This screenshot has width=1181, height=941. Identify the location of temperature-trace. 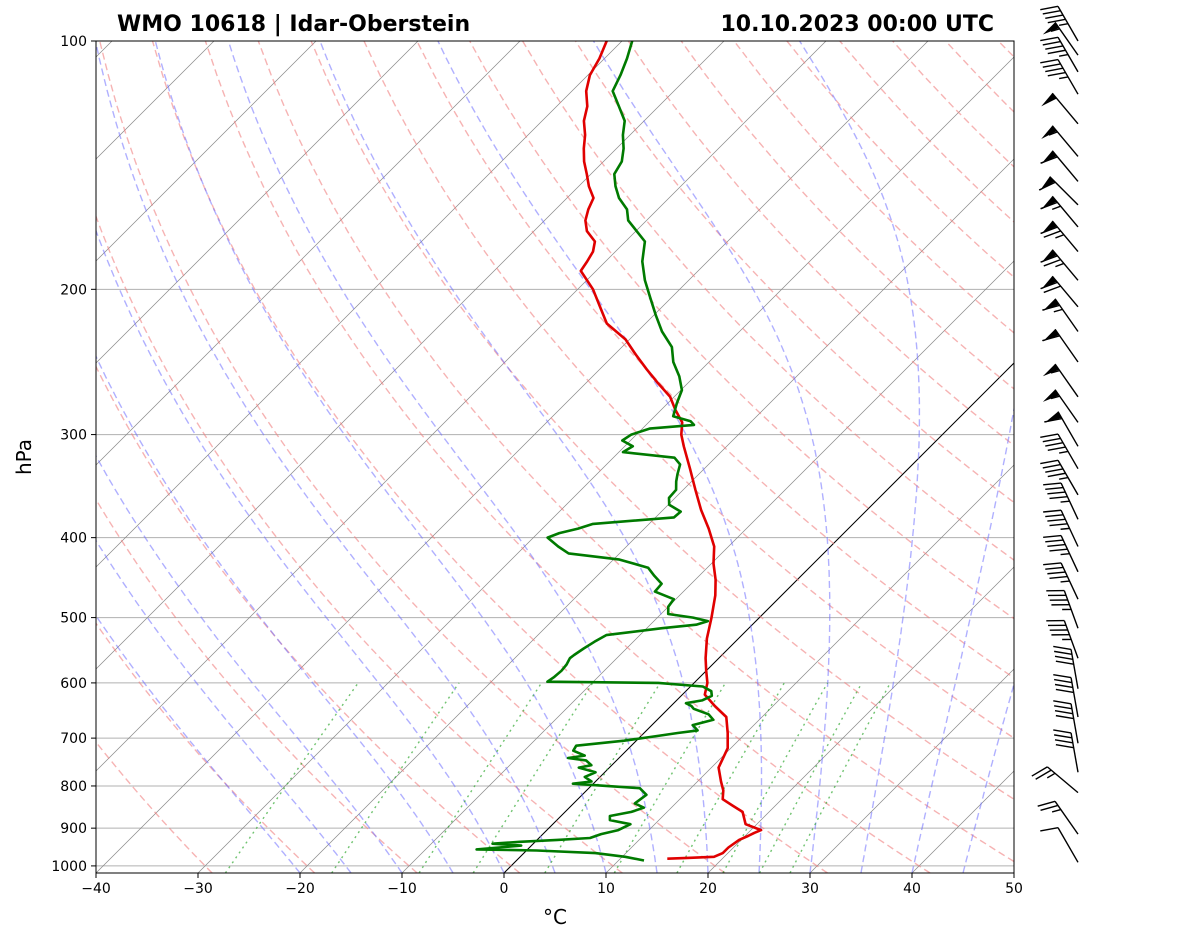
(671, 450).